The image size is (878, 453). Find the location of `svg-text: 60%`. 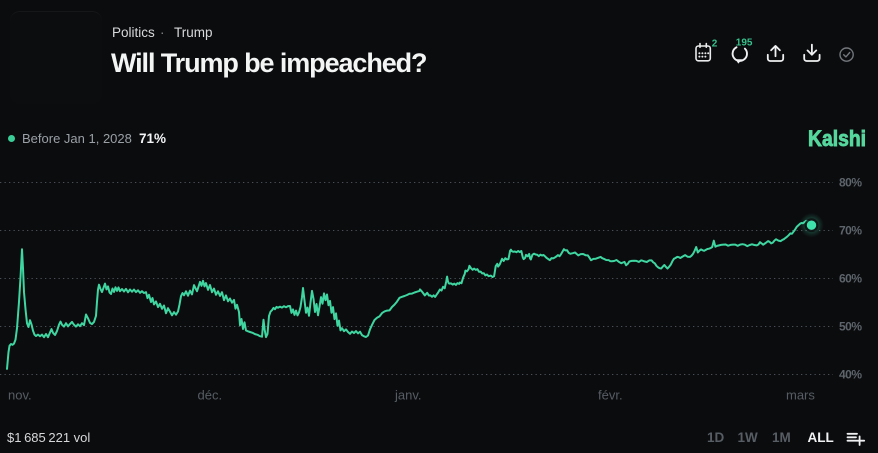

svg-text: 60% is located at coordinates (850, 279).